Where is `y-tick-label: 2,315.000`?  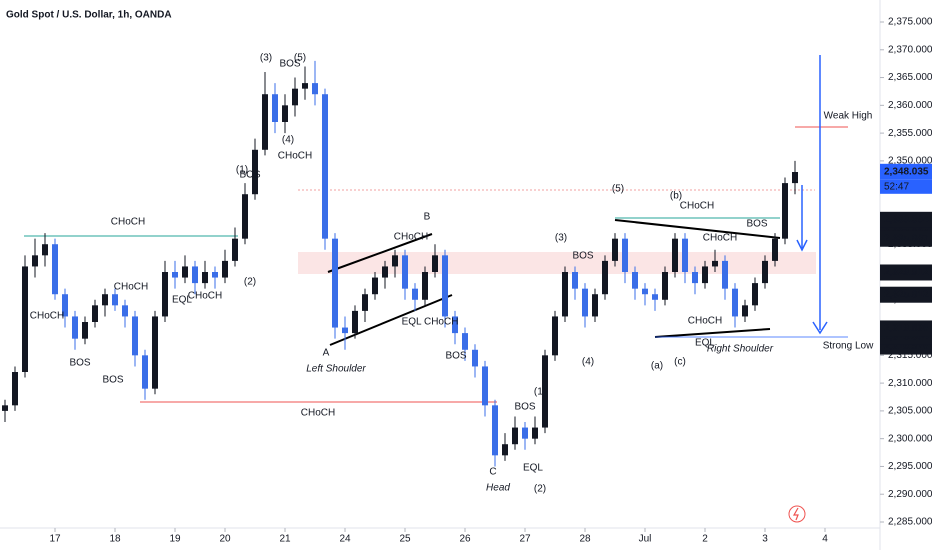
y-tick-label: 2,315.000 is located at coordinates (910, 355).